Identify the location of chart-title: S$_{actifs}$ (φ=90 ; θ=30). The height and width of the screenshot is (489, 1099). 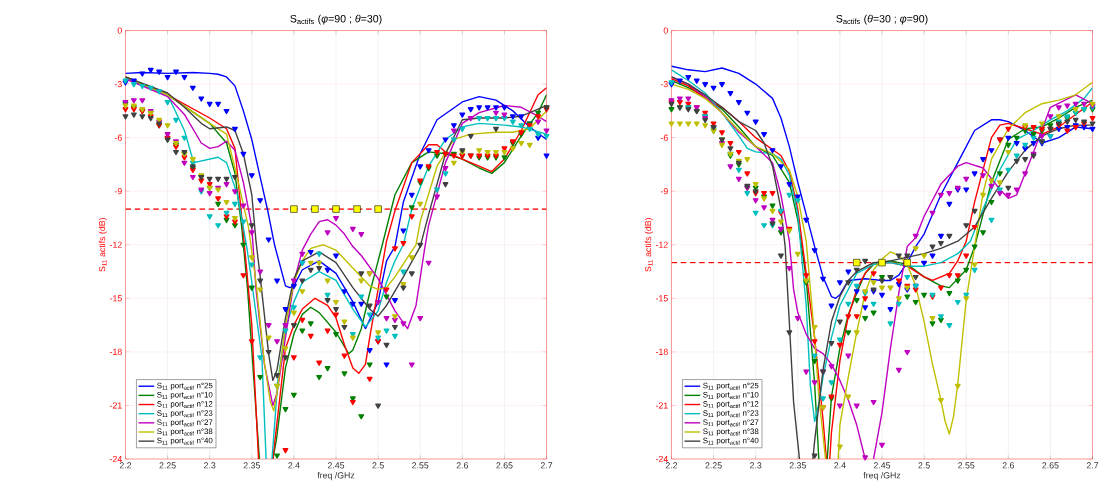
(336, 19).